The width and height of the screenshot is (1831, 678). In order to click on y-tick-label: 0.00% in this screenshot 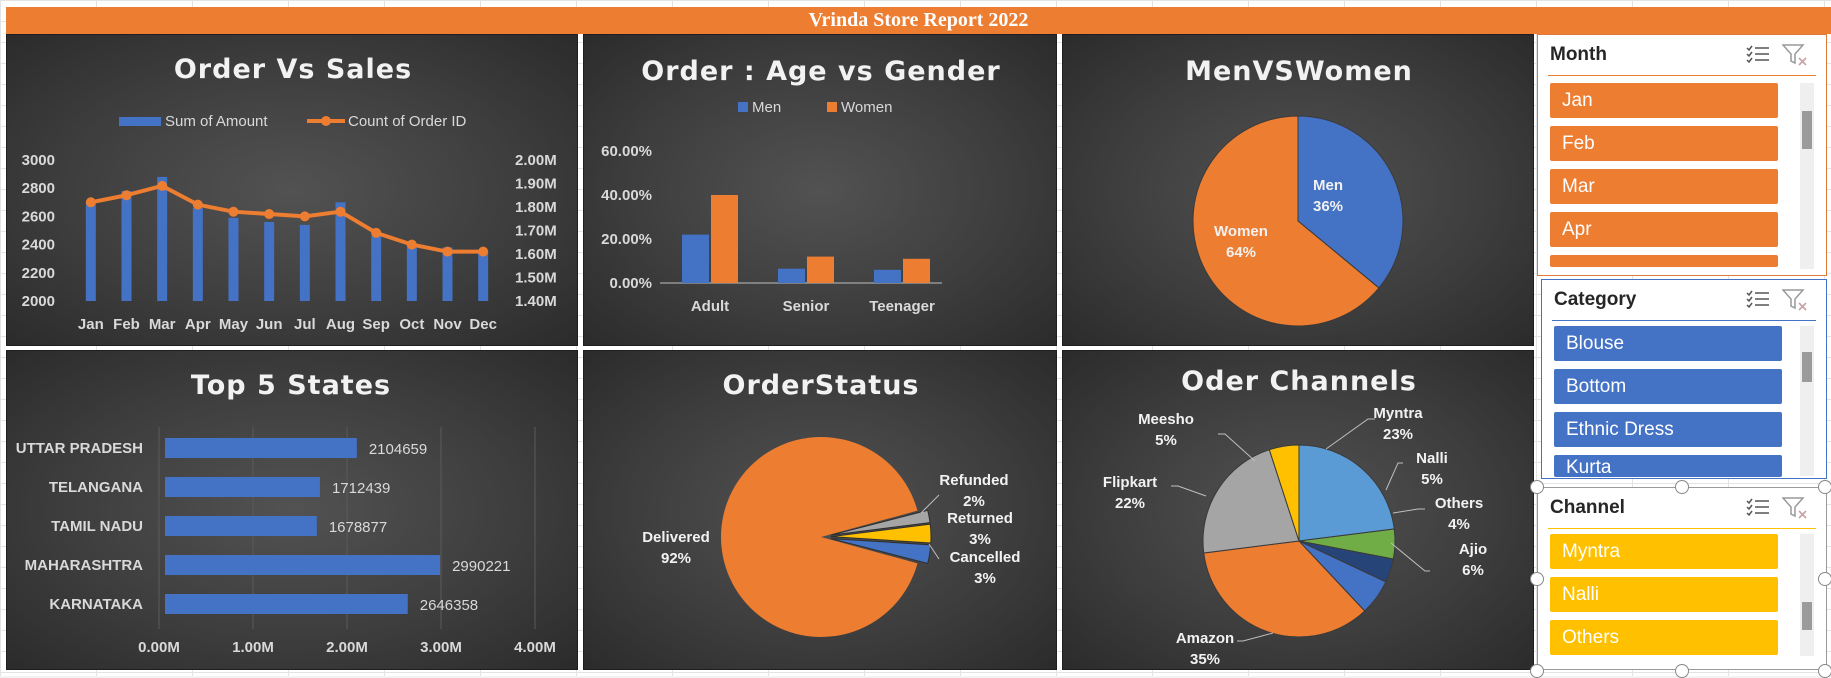, I will do `click(630, 283)`.